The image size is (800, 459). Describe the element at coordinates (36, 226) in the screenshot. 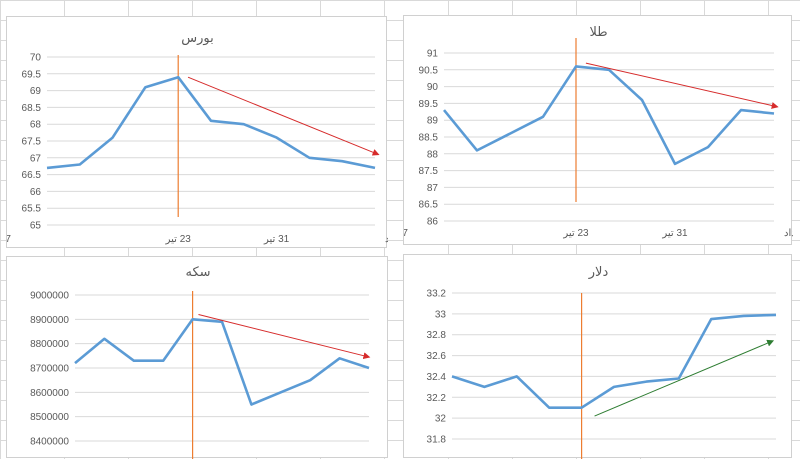

I see `y-tick-label: 65` at that location.